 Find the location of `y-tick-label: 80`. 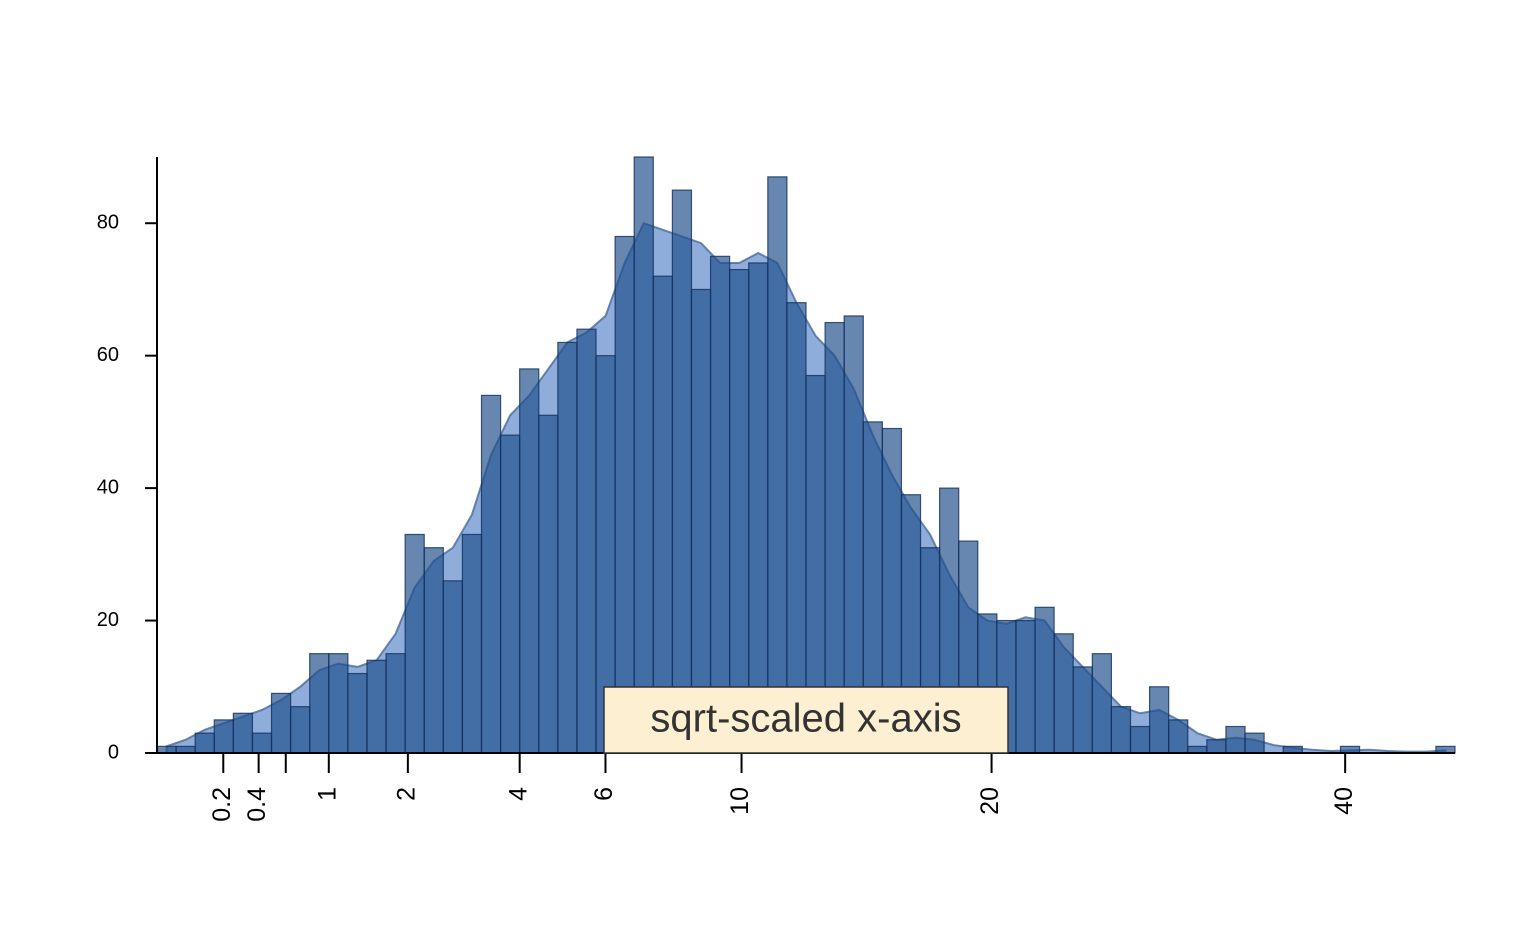

y-tick-label: 80 is located at coordinates (108, 223).